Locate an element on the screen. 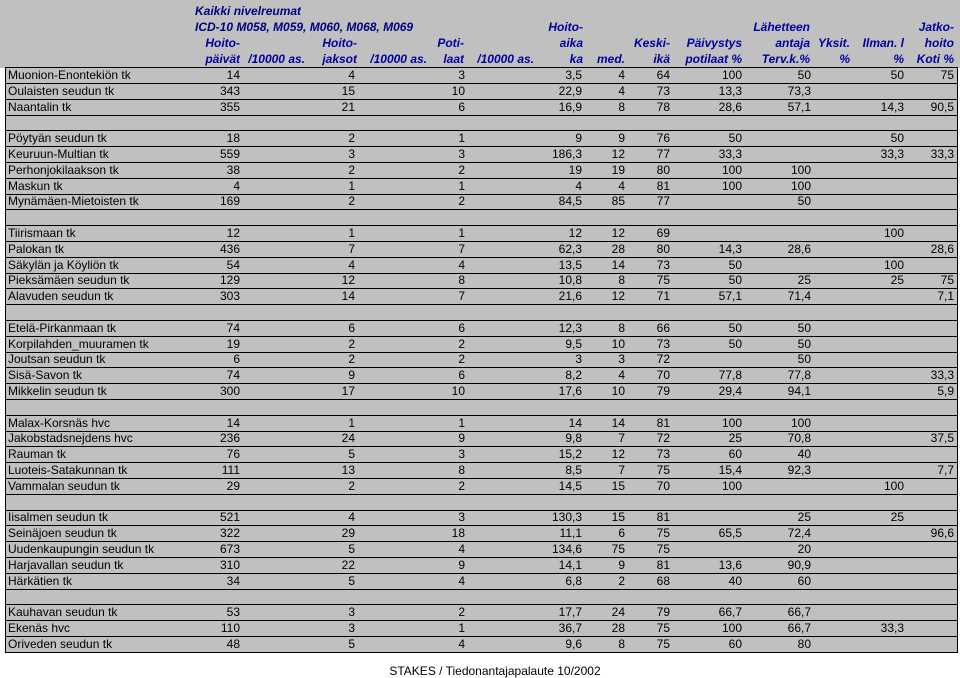 This screenshot has height=678, width=960. row-value-2: 17 is located at coordinates (348, 391).